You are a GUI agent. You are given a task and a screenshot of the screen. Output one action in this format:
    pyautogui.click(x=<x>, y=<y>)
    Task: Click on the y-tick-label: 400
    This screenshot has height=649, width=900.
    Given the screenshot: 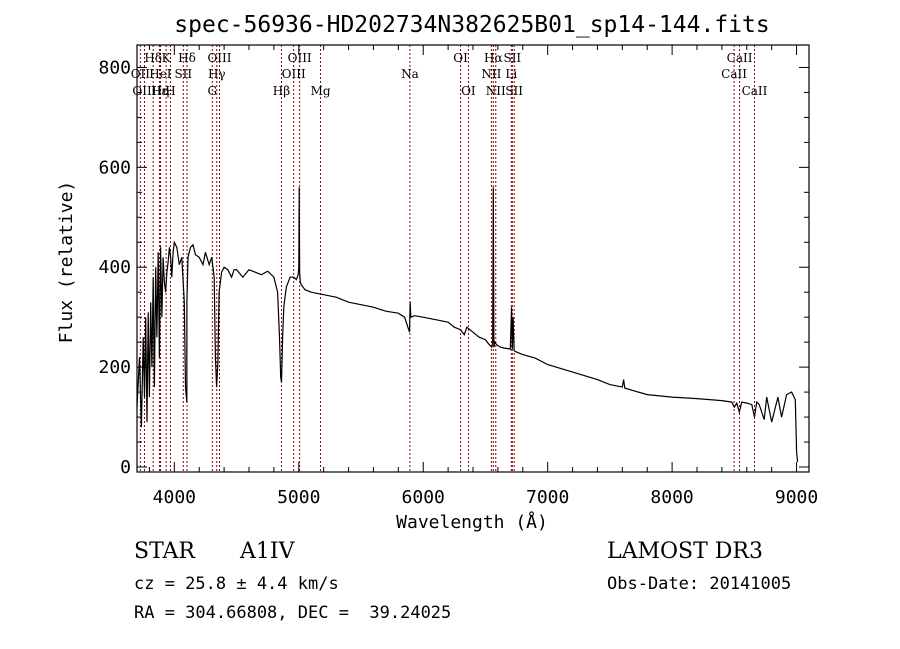 What is the action you would take?
    pyautogui.click(x=114, y=267)
    